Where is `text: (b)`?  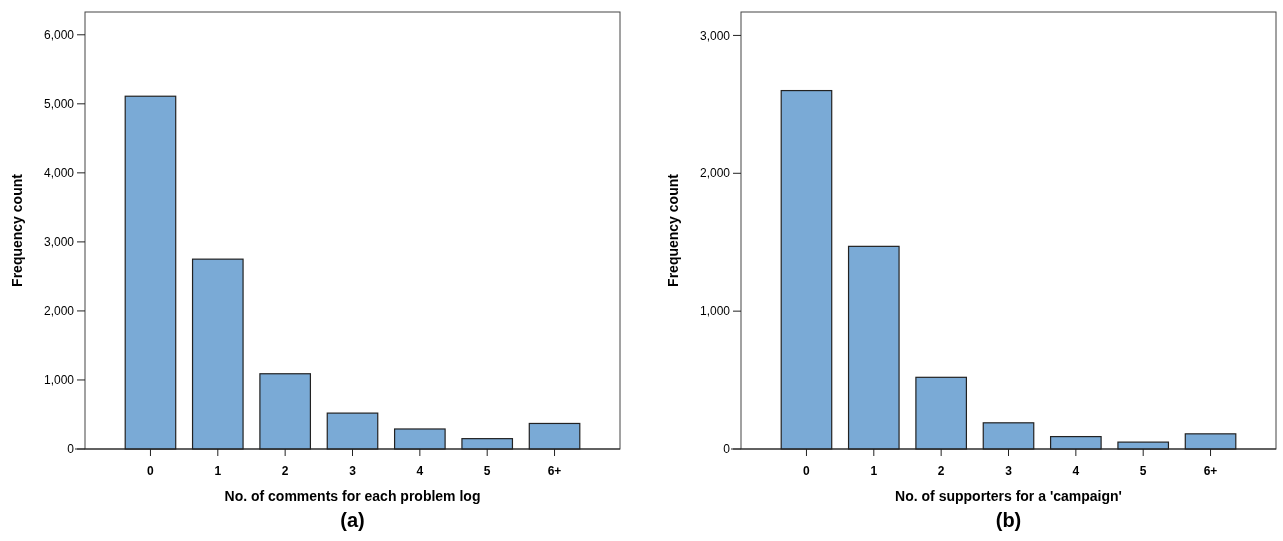
text: (b) is located at coordinates (1008, 520).